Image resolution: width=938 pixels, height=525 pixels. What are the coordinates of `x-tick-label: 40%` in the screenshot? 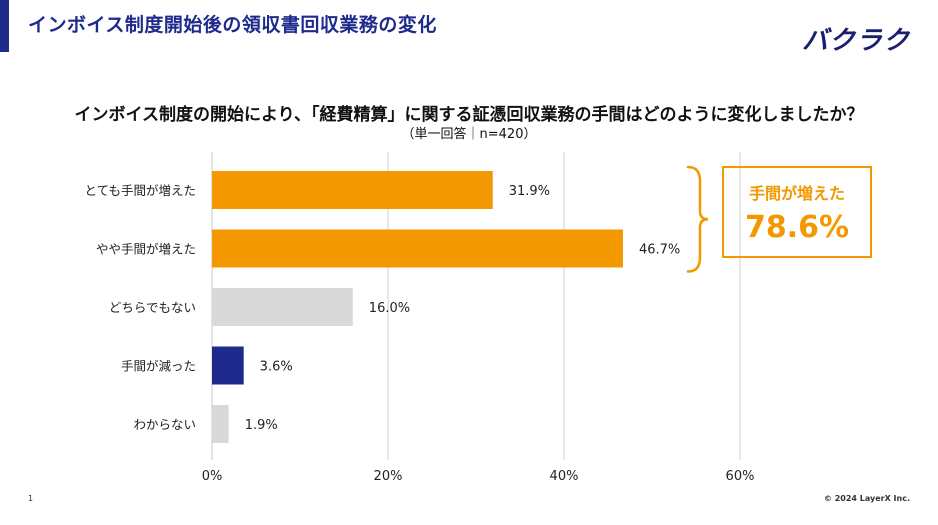 It's located at (564, 476).